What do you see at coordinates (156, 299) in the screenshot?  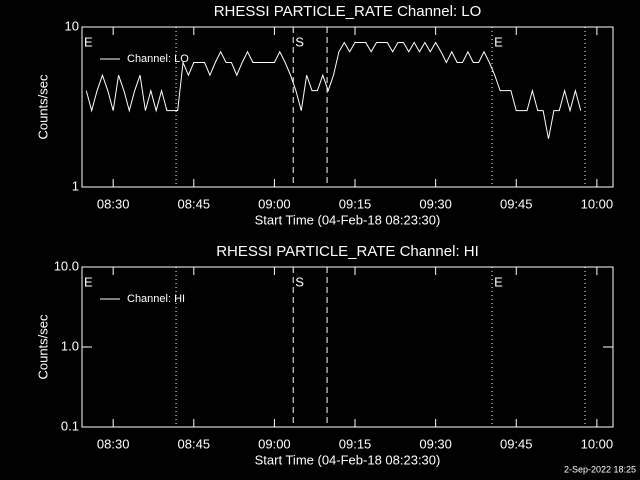 I see `legend-label: Channel: HI` at bounding box center [156, 299].